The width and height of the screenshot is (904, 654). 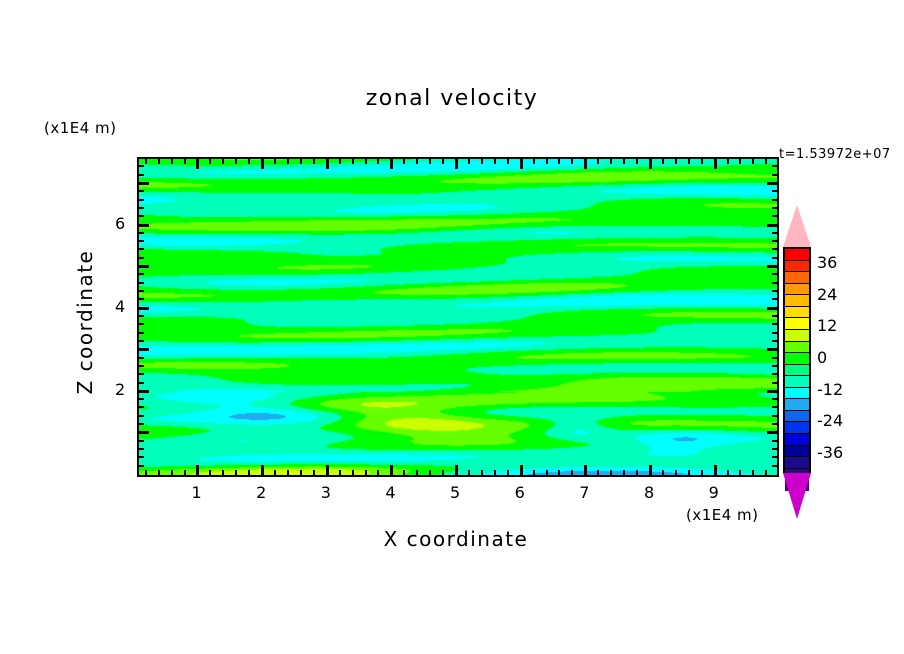 What do you see at coordinates (85, 322) in the screenshot?
I see `y-axis-title: Z coordinate` at bounding box center [85, 322].